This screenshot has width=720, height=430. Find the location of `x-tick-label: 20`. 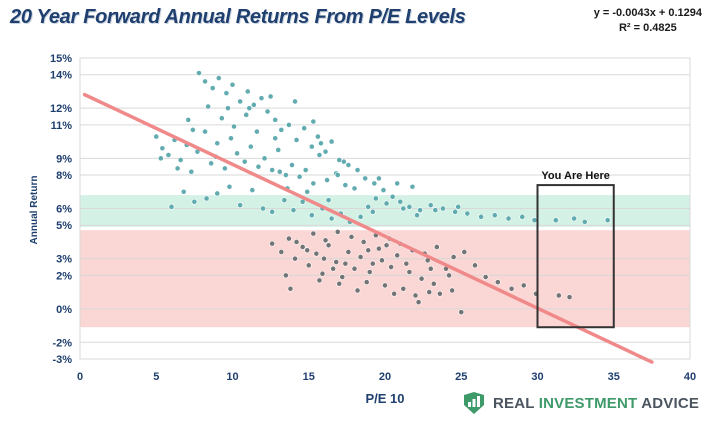

x-tick-label: 20 is located at coordinates (385, 377).